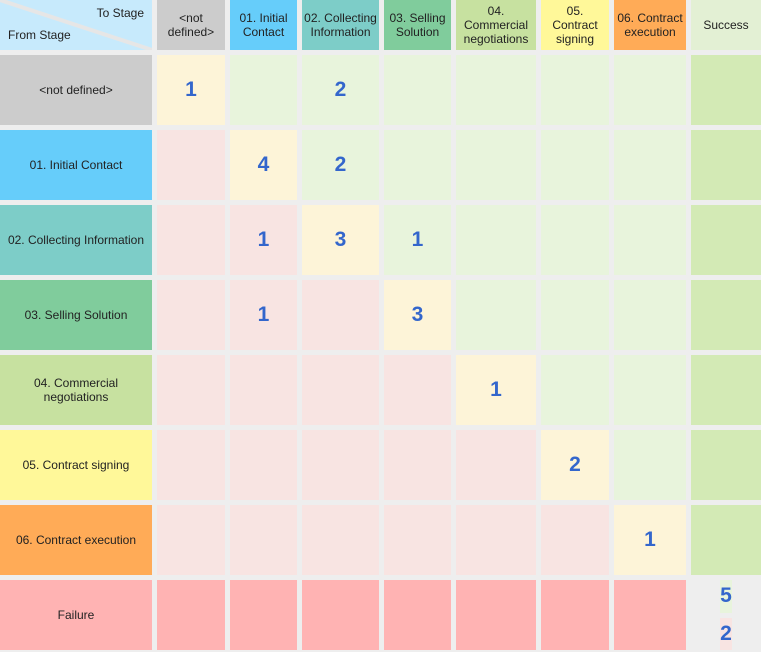 The width and height of the screenshot is (761, 652). I want to click on column-header: Success, so click(726, 25).